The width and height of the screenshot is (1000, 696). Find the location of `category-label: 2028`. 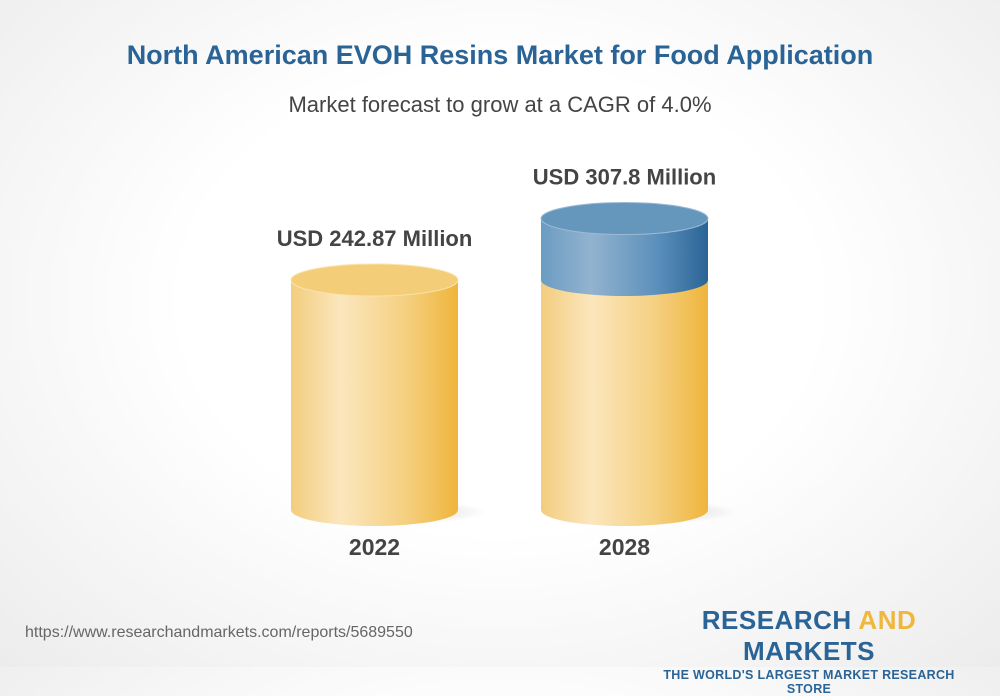

category-label: 2028 is located at coordinates (624, 547).